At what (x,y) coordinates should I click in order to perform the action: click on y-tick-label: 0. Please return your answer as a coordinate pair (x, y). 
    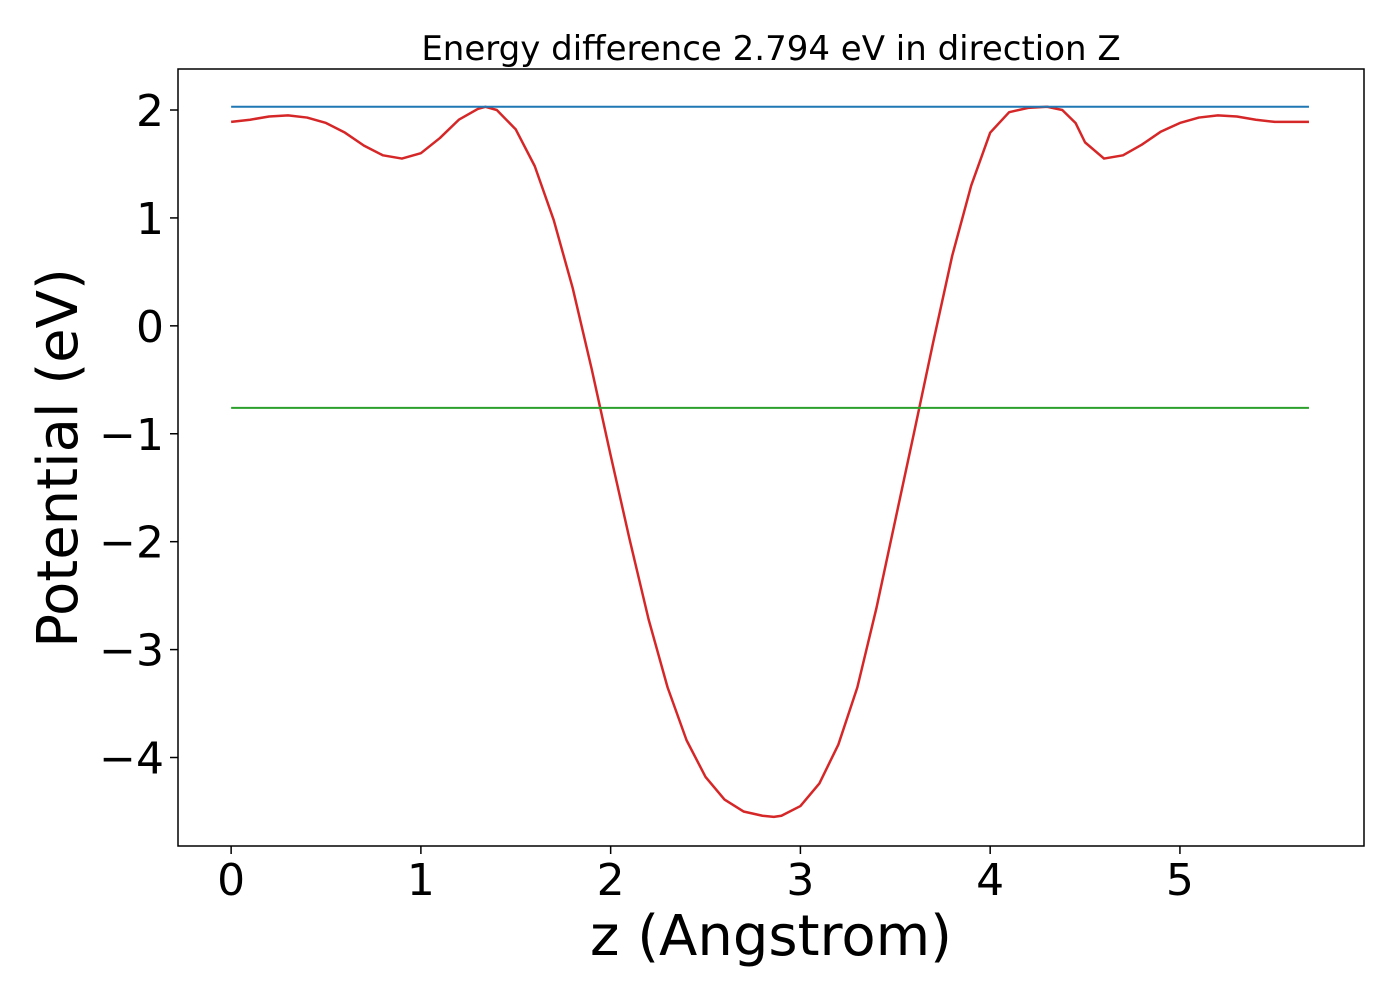
    Looking at the image, I should click on (150, 327).